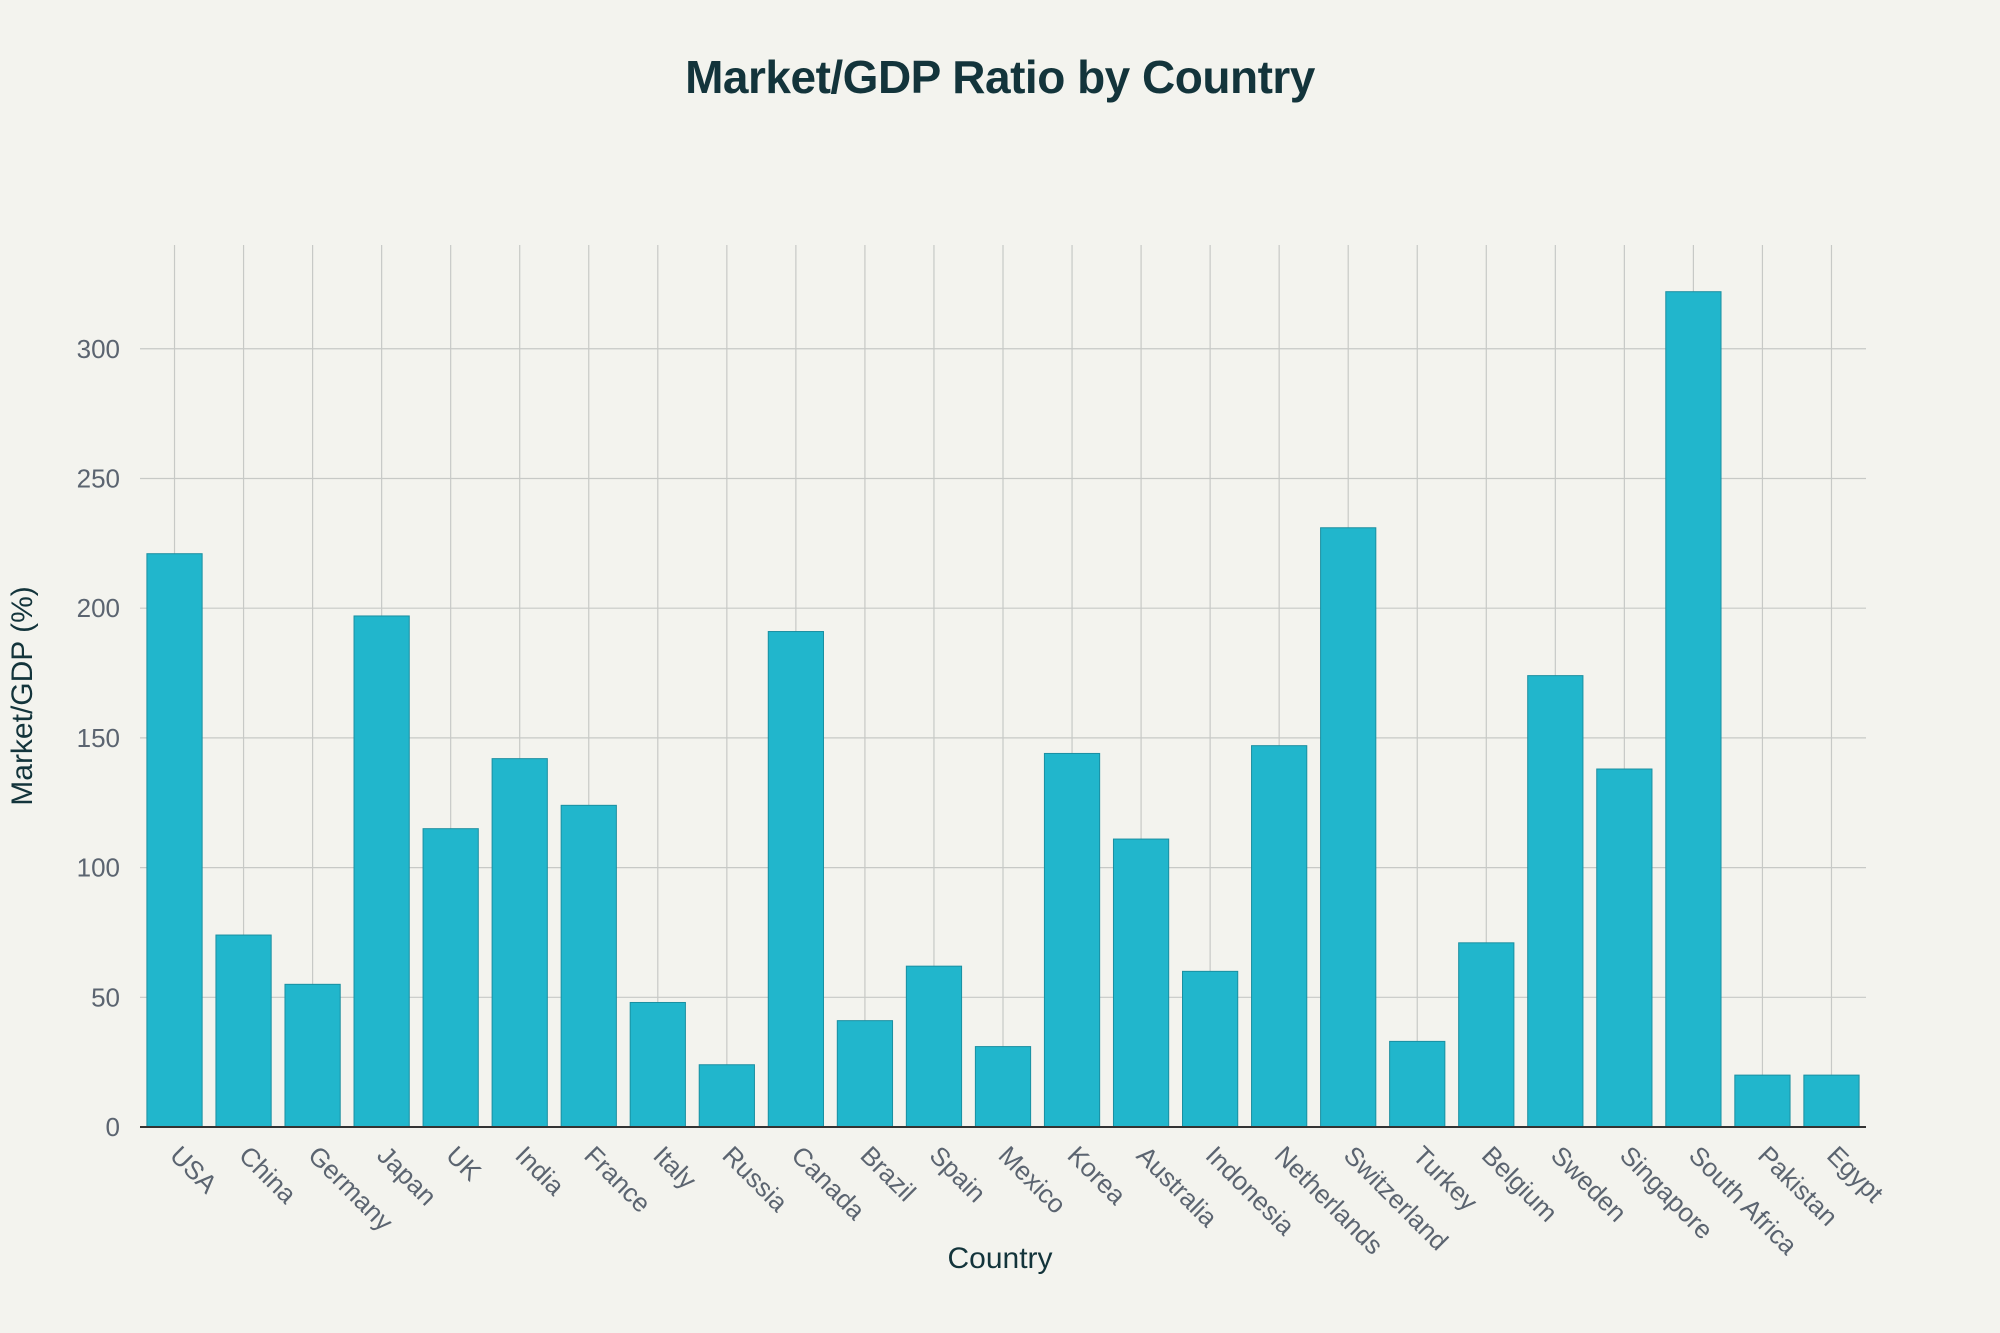 This screenshot has height=1333, width=2000. Describe the element at coordinates (1000, 77) in the screenshot. I see `chart-title: Market/GDP Ratio by Country` at that location.